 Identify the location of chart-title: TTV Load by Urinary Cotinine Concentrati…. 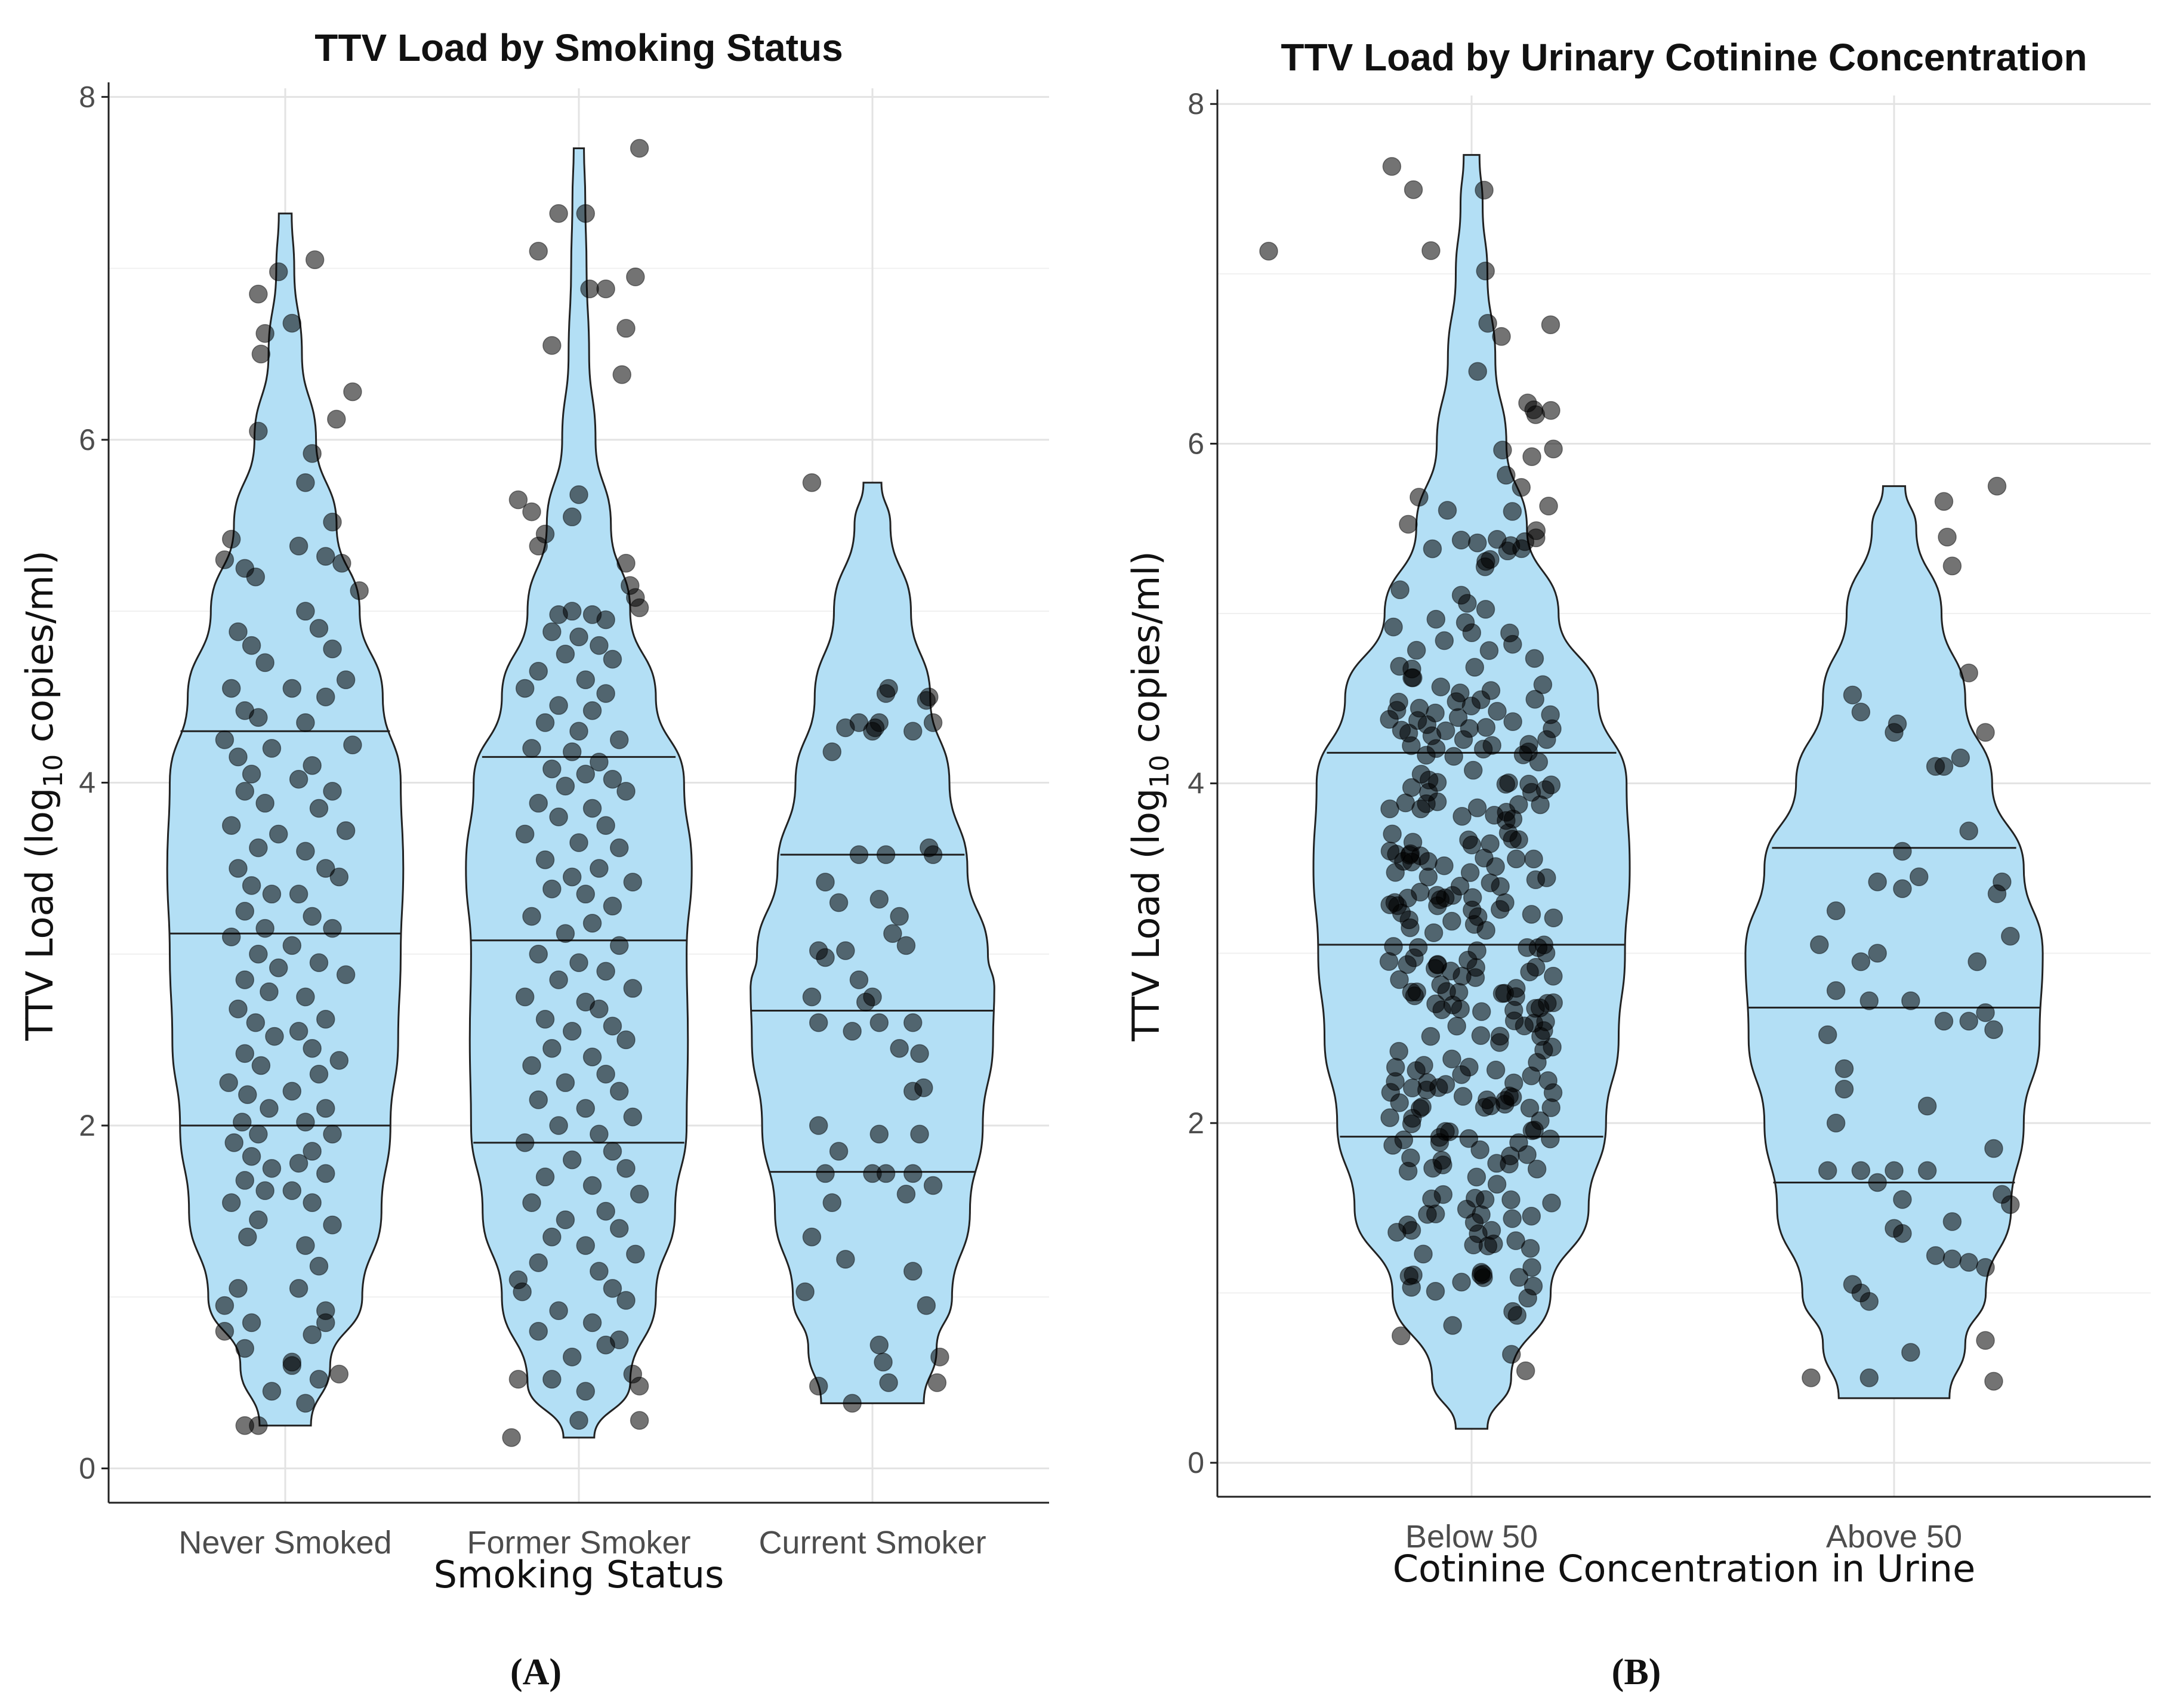
(1684, 58).